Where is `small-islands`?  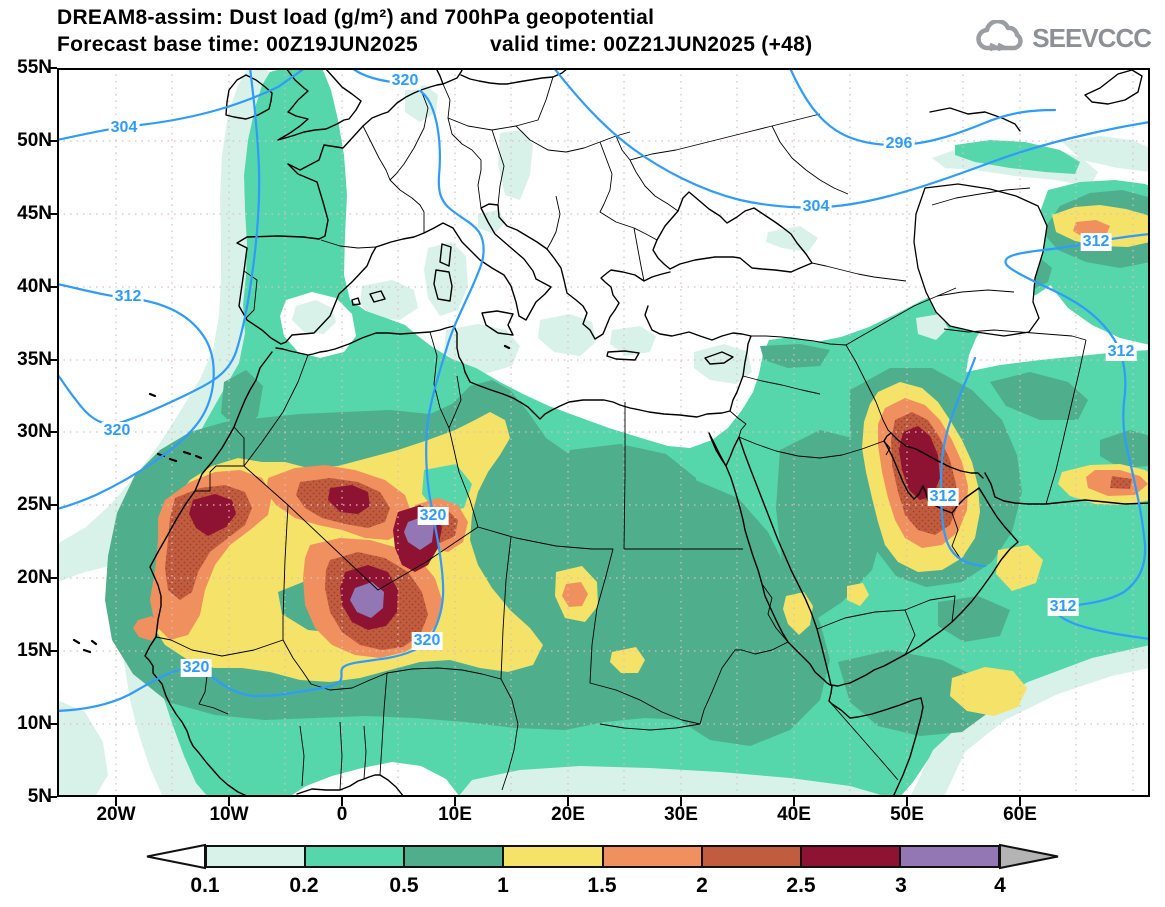
small-islands is located at coordinates (291, 499).